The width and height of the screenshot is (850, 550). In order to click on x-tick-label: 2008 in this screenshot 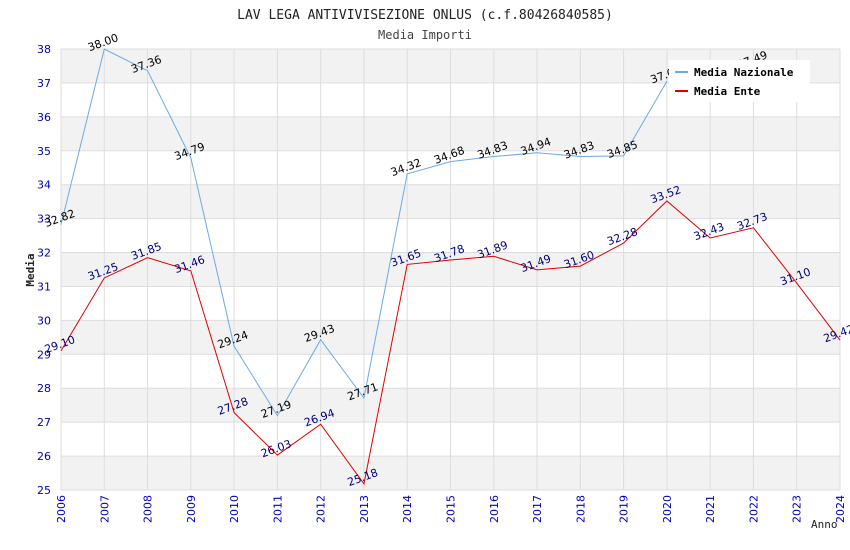, I will do `click(148, 509)`.